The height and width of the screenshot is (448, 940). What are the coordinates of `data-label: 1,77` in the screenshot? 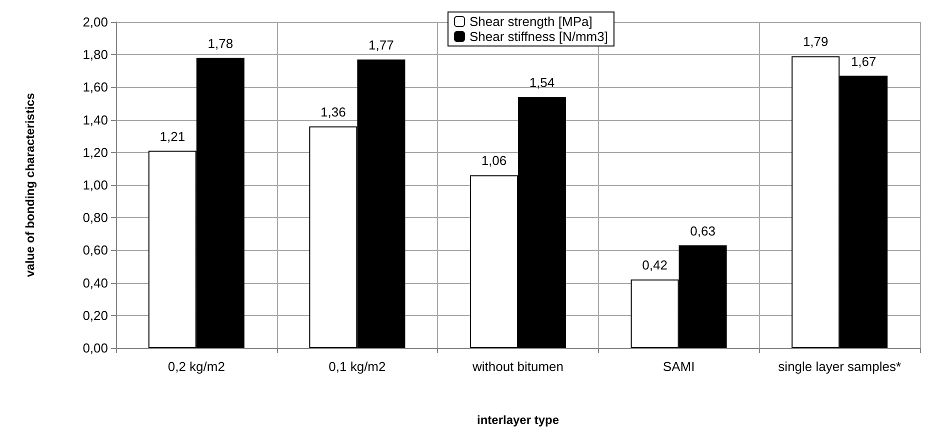 It's located at (381, 44).